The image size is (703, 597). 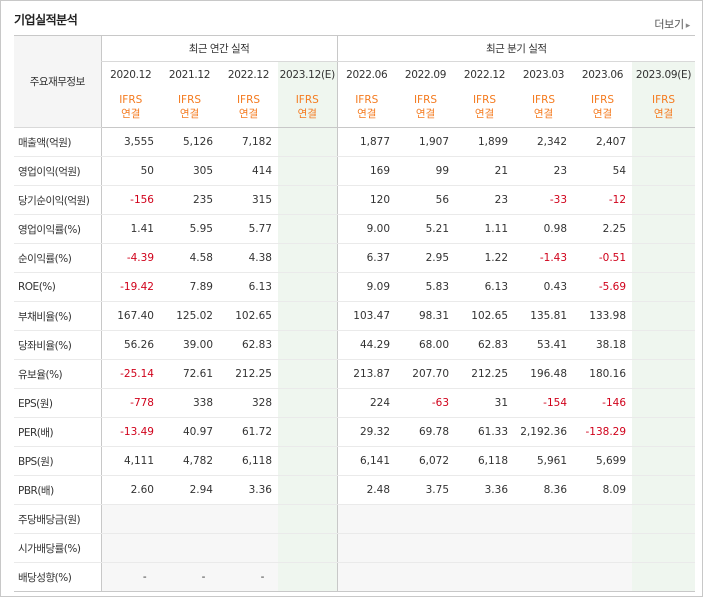 What do you see at coordinates (544, 490) in the screenshot?
I see `value-cell: 8.36` at bounding box center [544, 490].